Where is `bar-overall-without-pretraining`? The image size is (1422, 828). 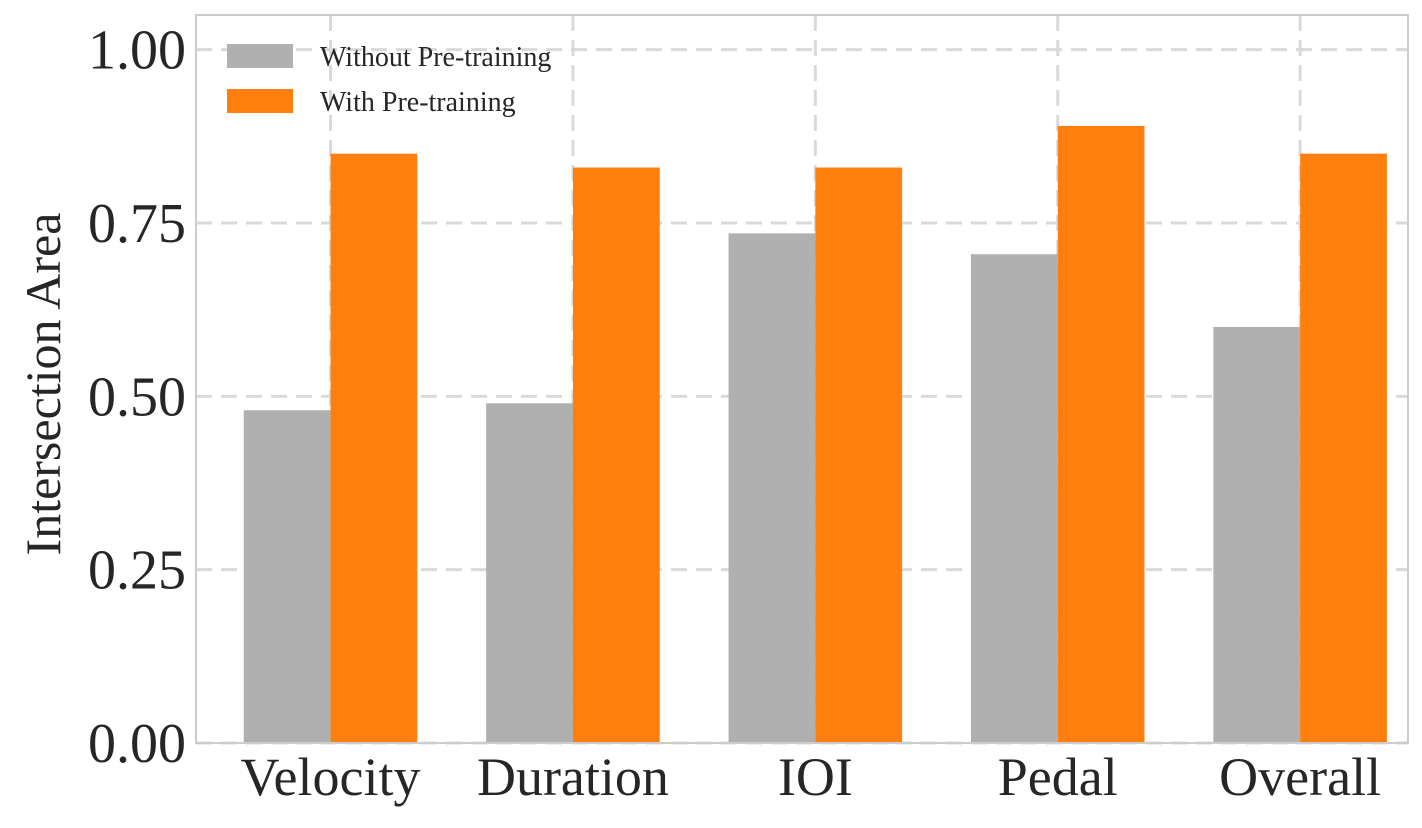
bar-overall-without-pretraining is located at coordinates (1257, 535).